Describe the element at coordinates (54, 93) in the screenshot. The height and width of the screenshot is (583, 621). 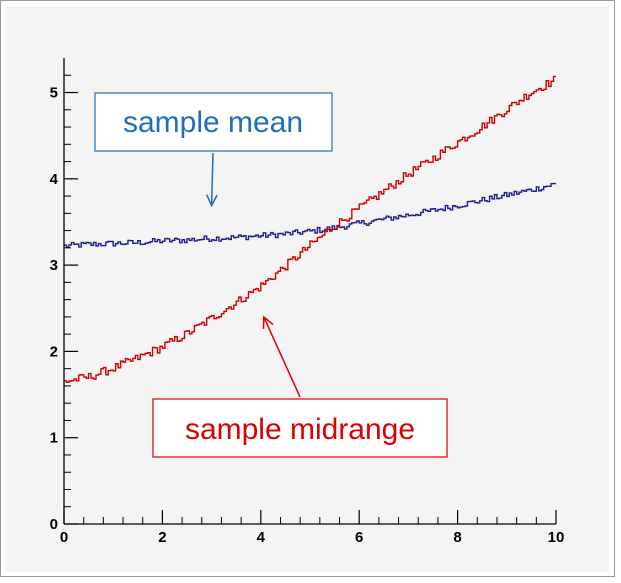
I see `y-tick-label-5: 5` at that location.